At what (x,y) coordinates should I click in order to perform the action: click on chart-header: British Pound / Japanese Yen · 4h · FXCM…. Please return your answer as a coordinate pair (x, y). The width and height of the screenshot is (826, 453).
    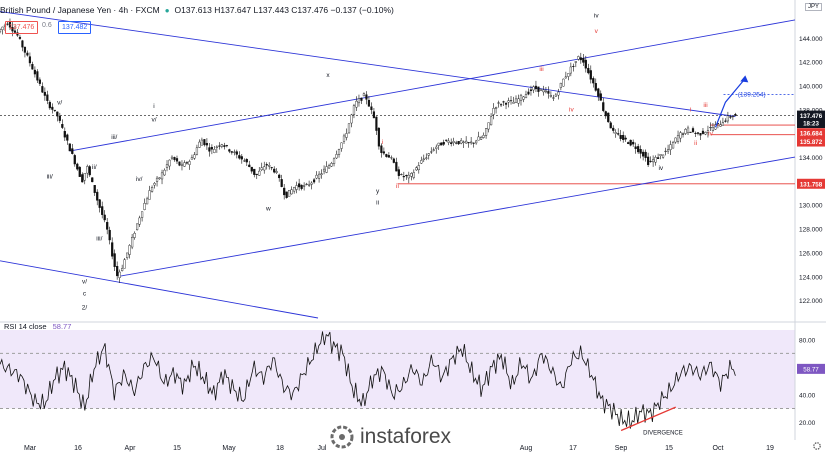
    Looking at the image, I should click on (199, 10).